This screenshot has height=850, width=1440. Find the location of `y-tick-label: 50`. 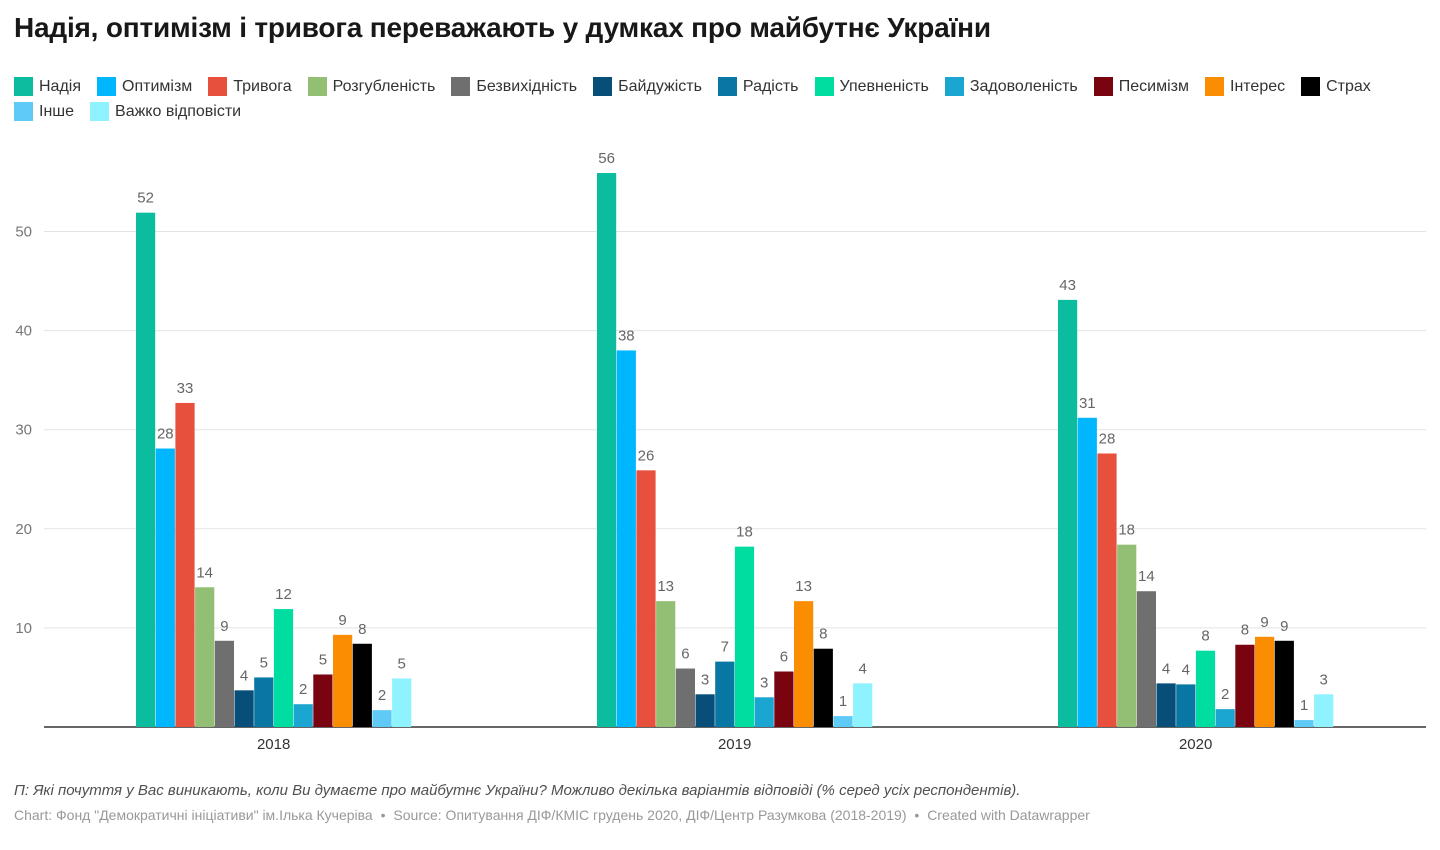

y-tick-label: 50 is located at coordinates (23, 232).